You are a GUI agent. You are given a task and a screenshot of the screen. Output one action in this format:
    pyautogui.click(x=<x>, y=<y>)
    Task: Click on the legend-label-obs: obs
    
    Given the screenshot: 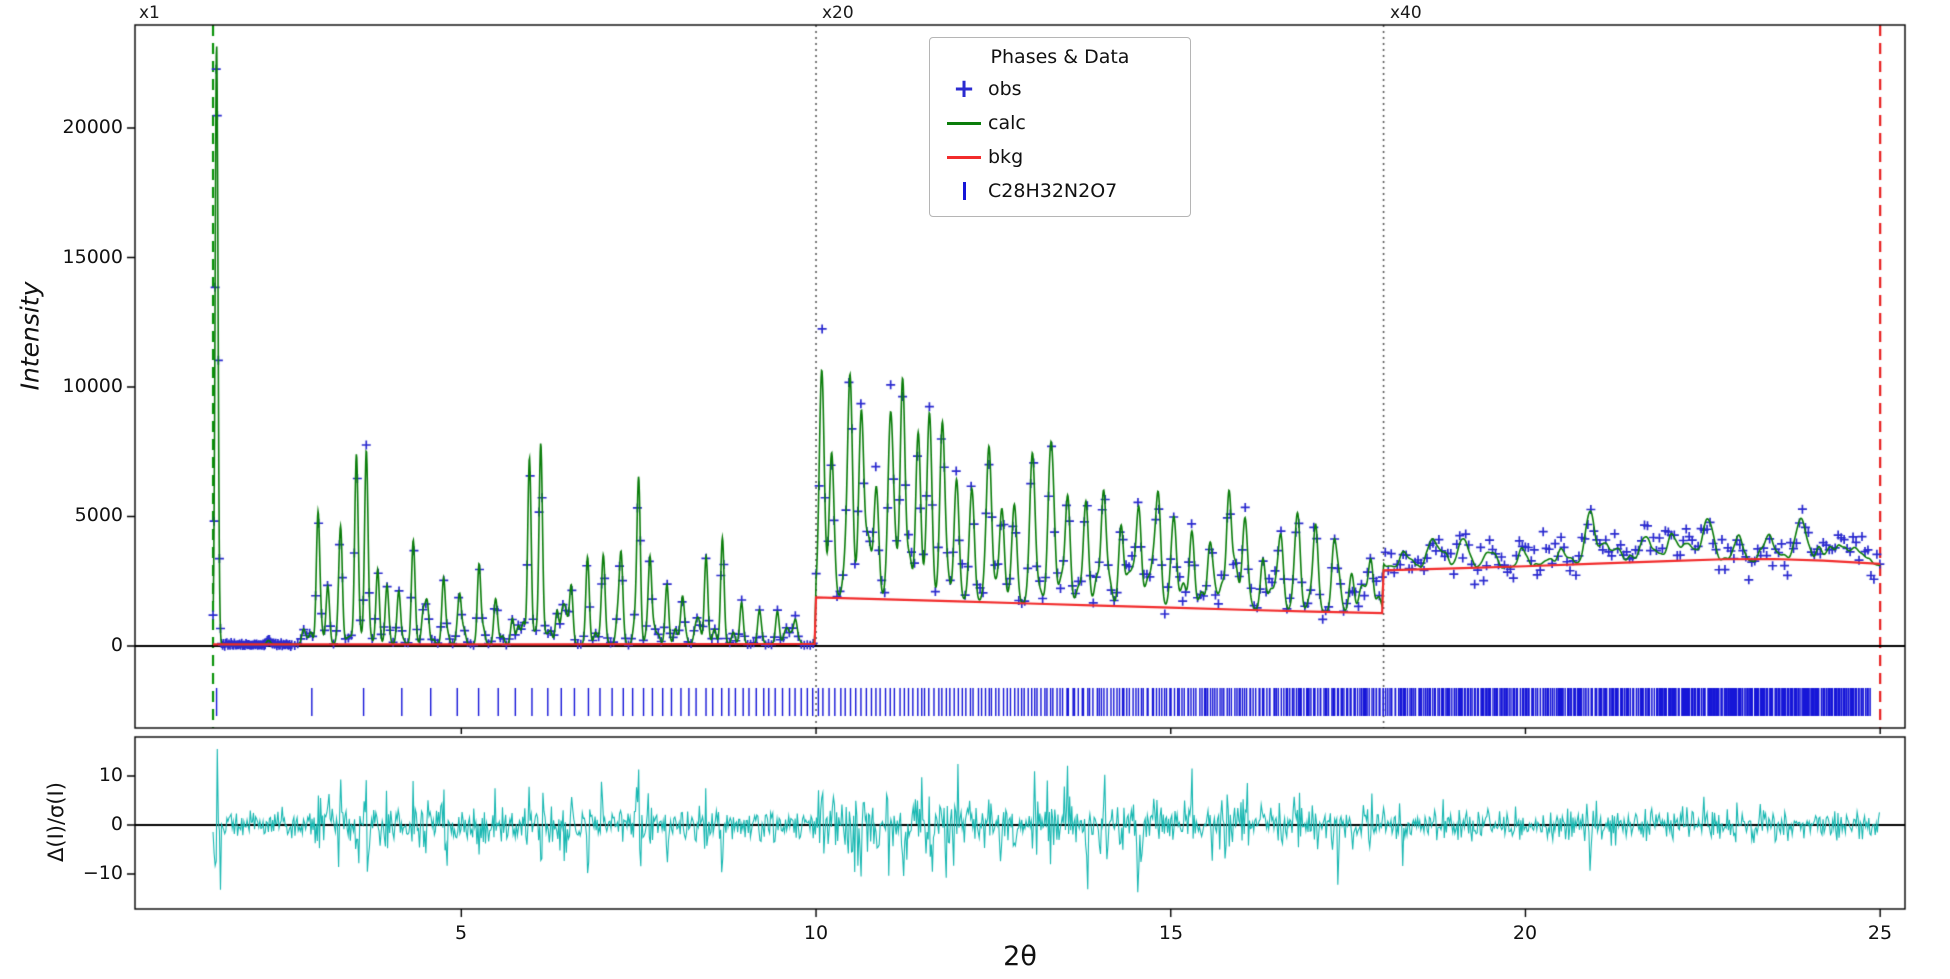 What is the action you would take?
    pyautogui.click(x=1005, y=89)
    